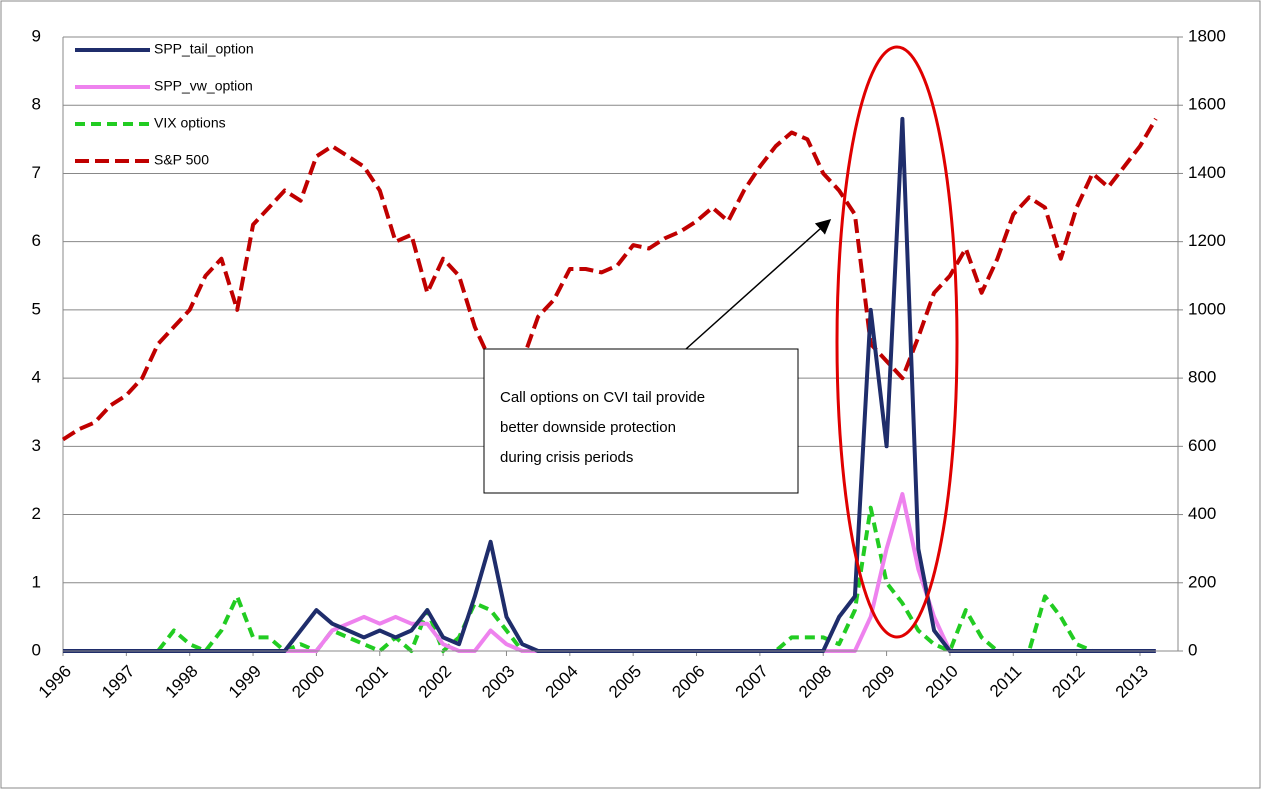  Describe the element at coordinates (36, 513) in the screenshot. I see `y-tick-label: 2` at that location.